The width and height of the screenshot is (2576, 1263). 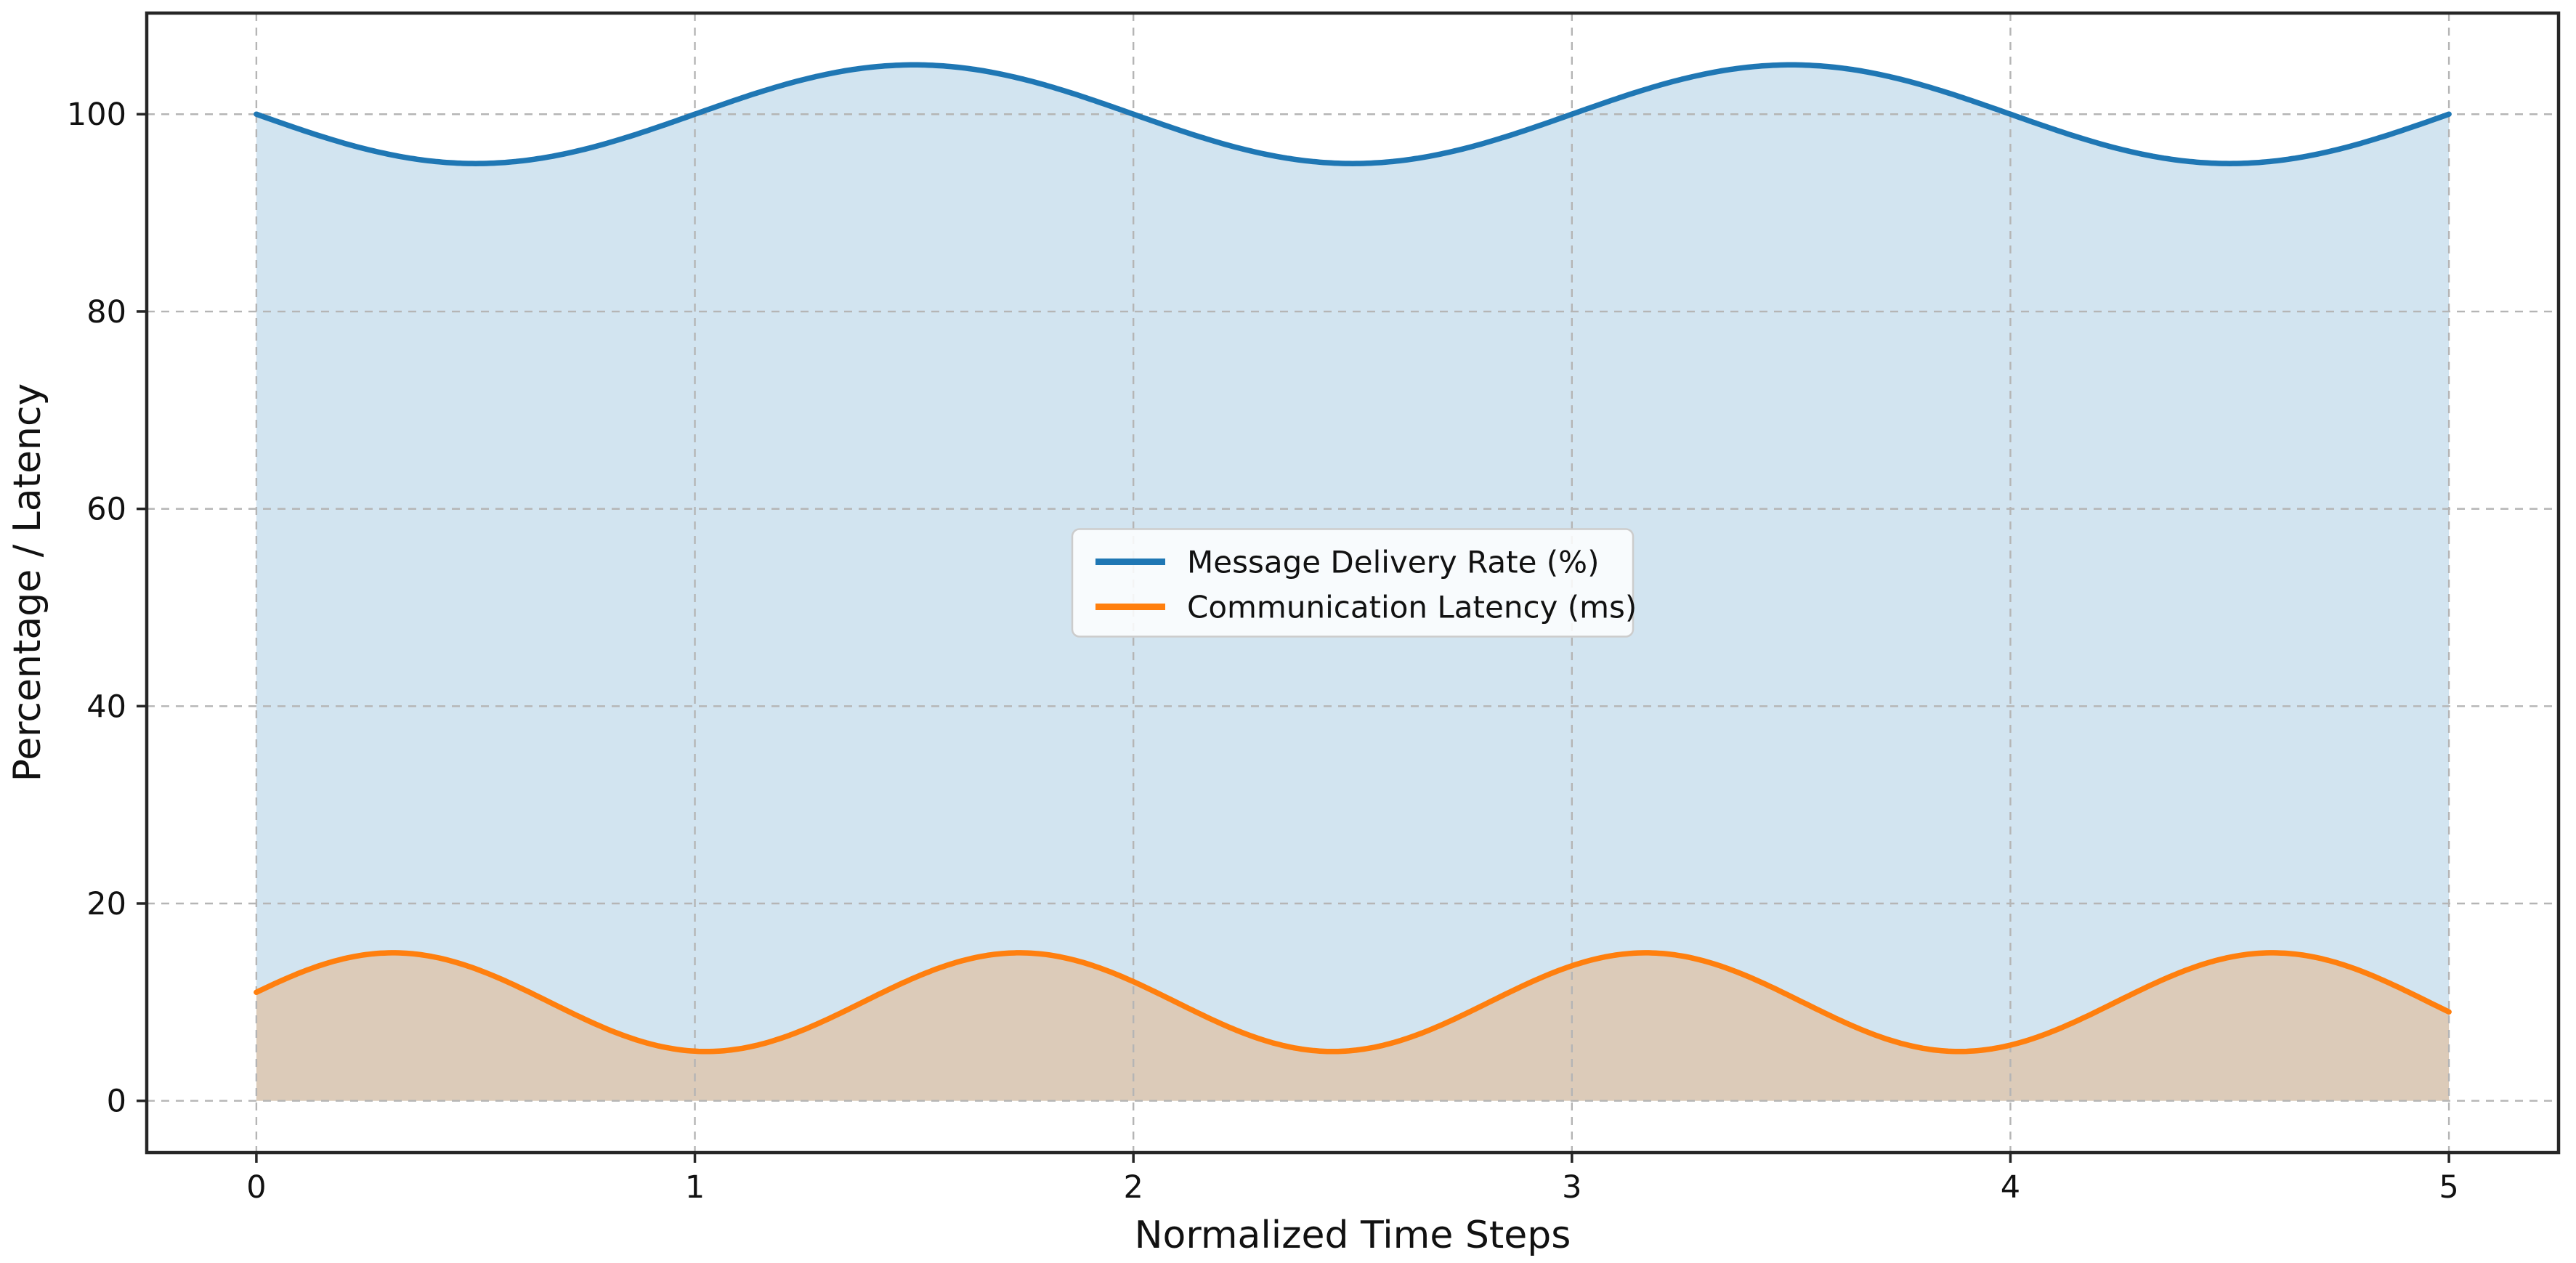 I want to click on x-tick-label-5: 5, so click(x=2448, y=1187).